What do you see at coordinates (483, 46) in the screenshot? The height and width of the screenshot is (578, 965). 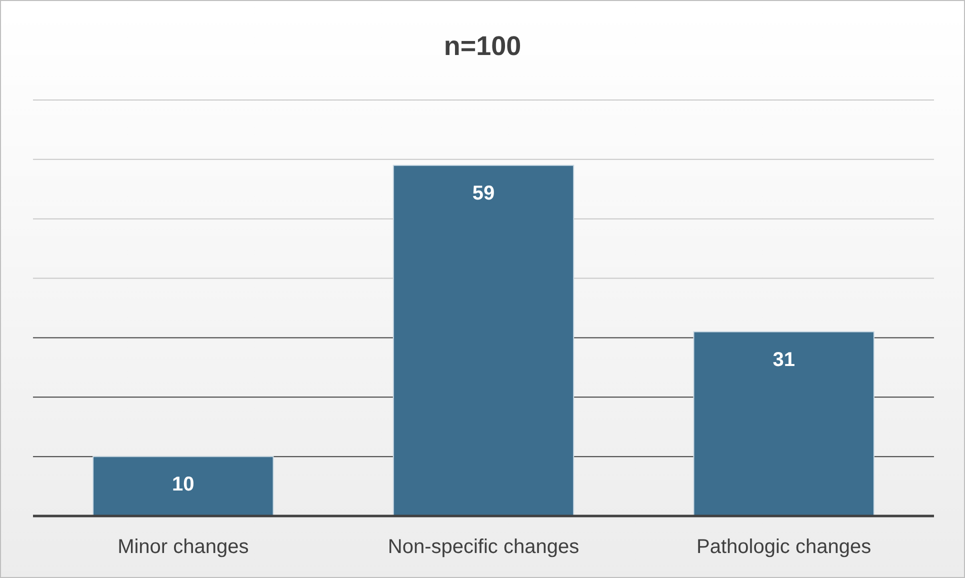 I see `chart-title: n=100` at bounding box center [483, 46].